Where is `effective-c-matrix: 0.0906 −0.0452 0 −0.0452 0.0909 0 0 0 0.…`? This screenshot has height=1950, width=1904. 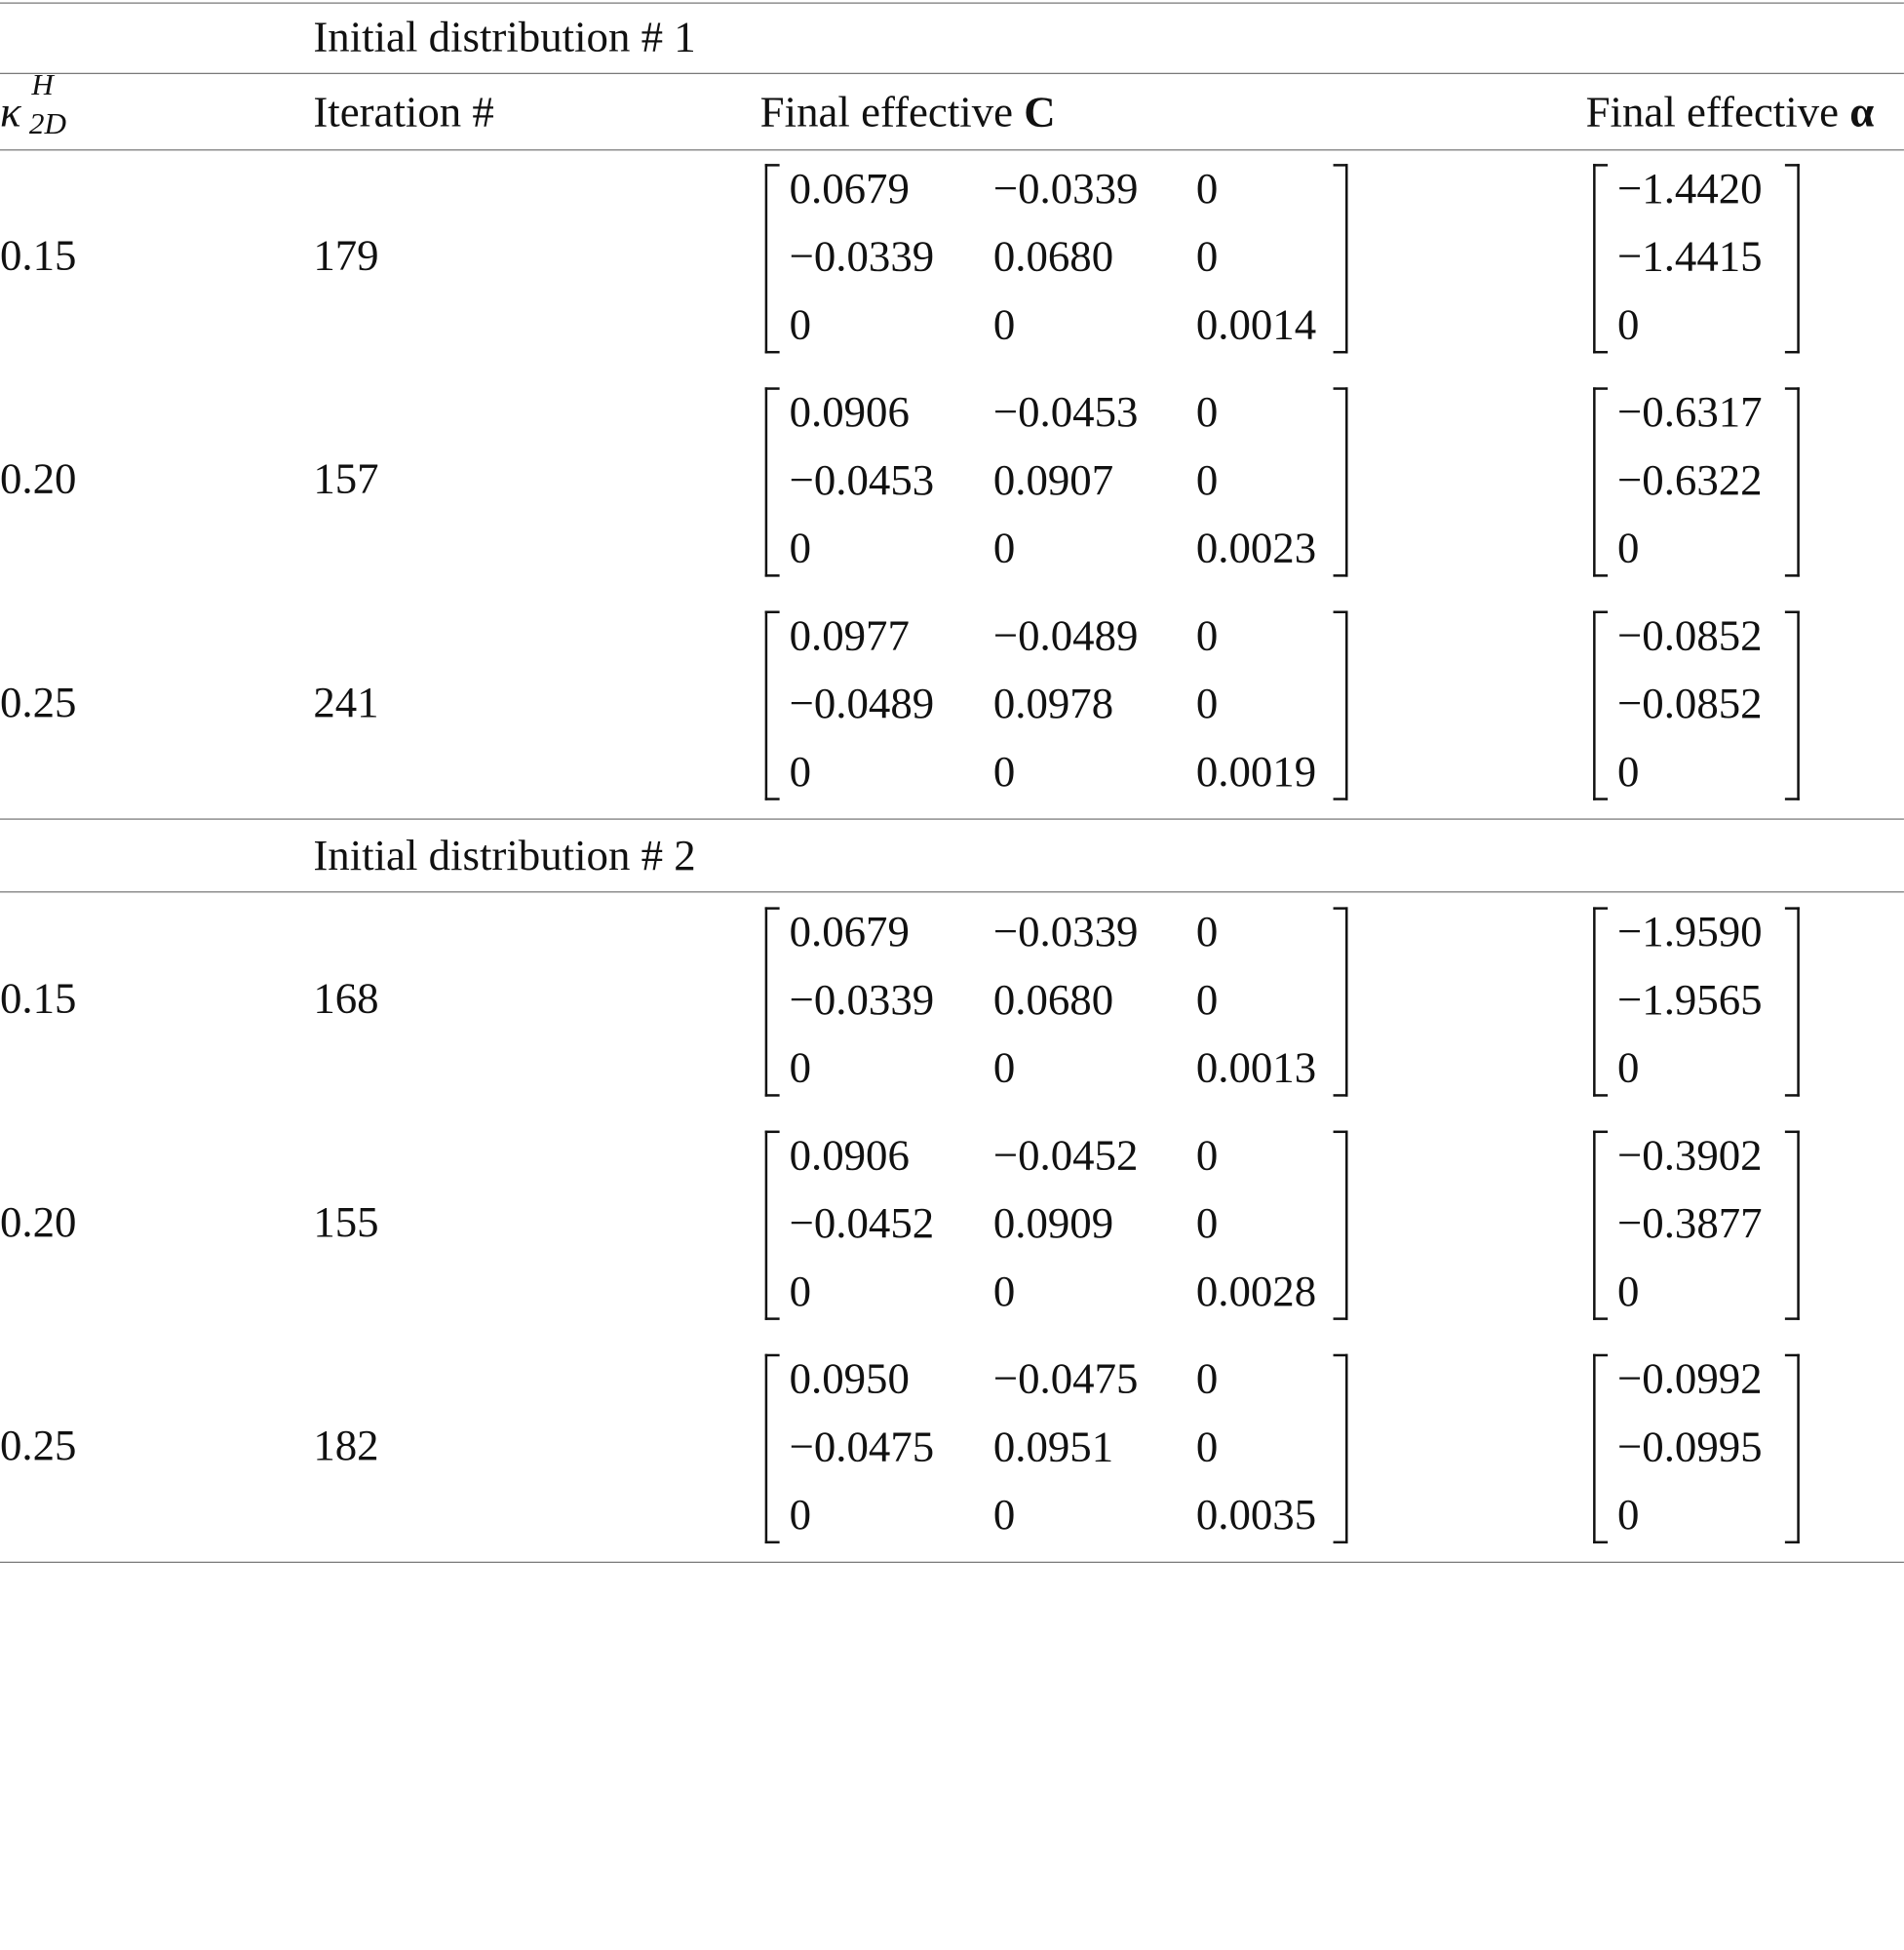 effective-c-matrix: 0.0906 −0.0452 0 −0.0452 0.0909 0 0 0 0.… is located at coordinates (1056, 1225).